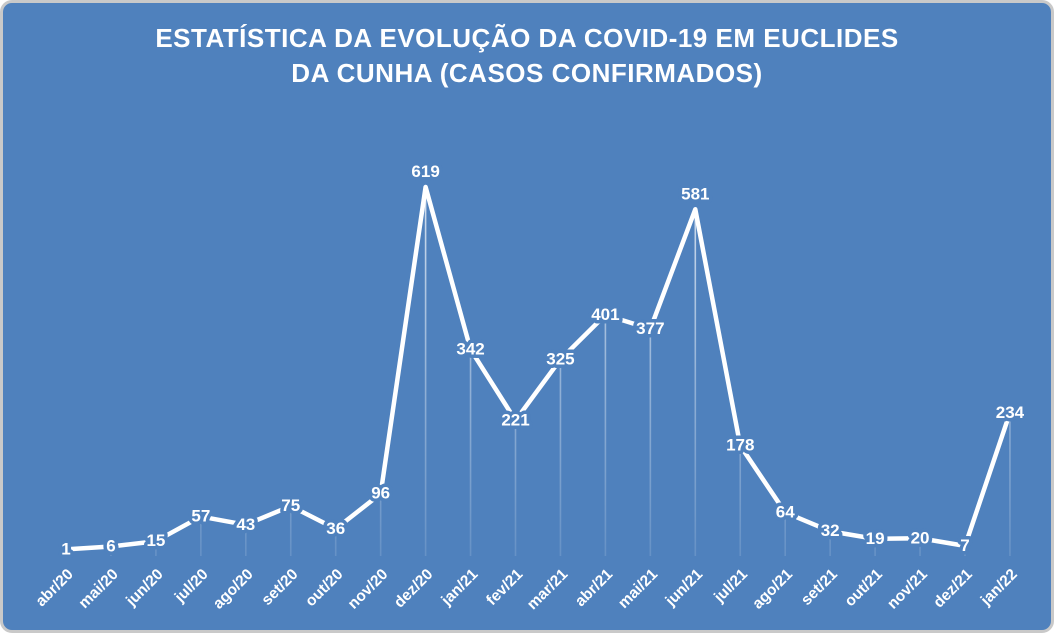  I want to click on data-label: 15, so click(155, 540).